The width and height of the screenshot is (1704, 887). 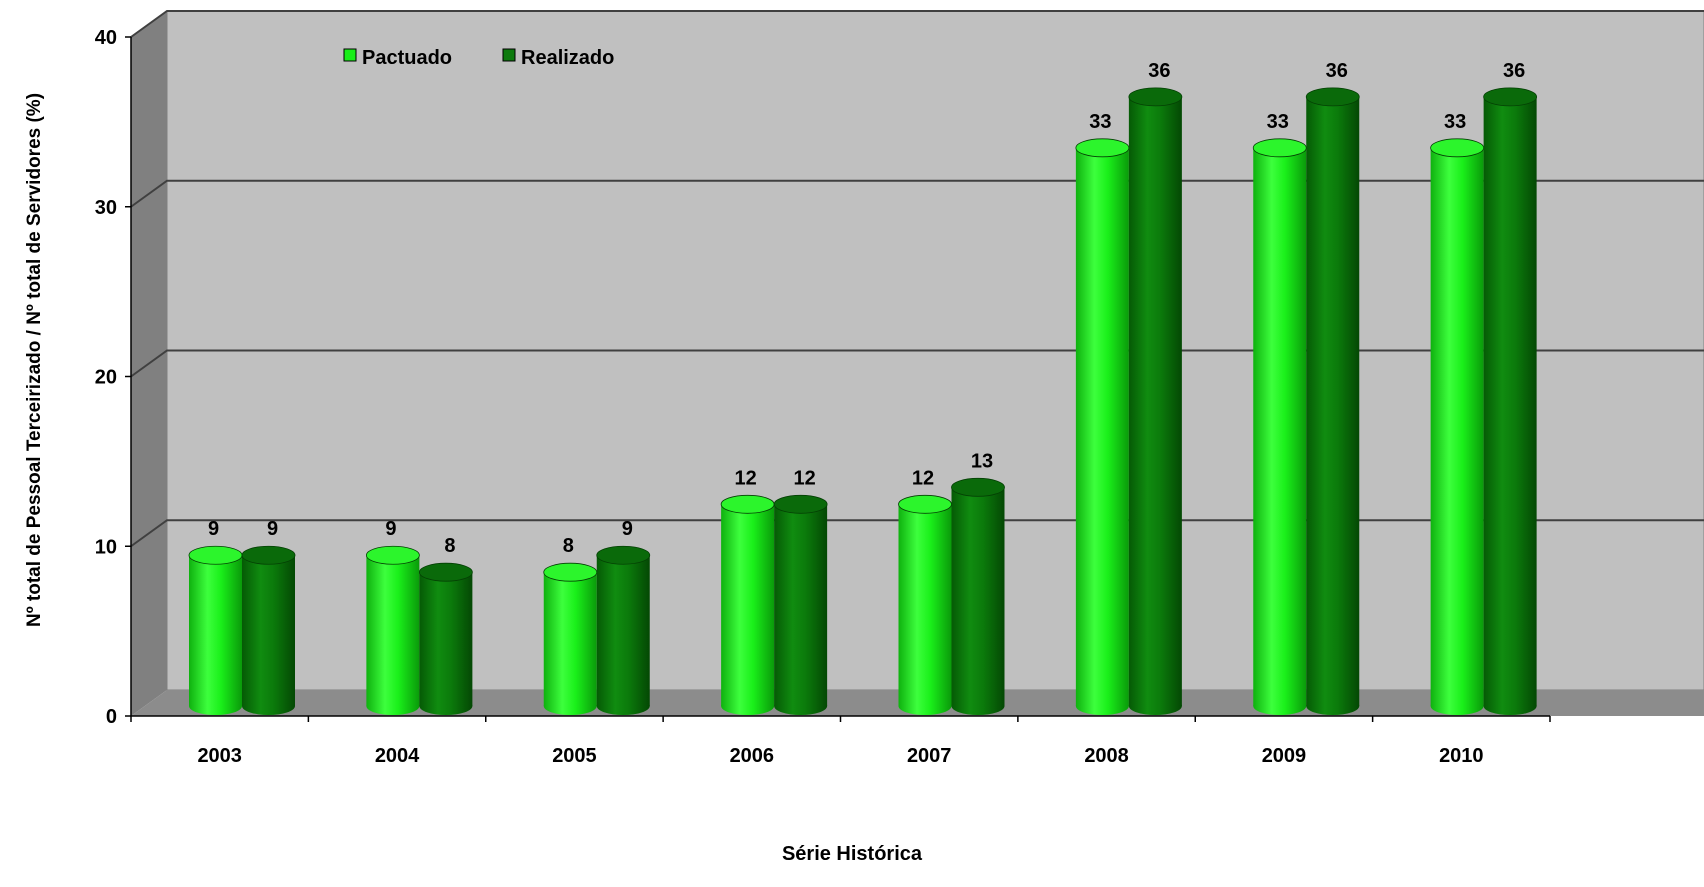 I want to click on x-tick-label: 2004, so click(x=397, y=756).